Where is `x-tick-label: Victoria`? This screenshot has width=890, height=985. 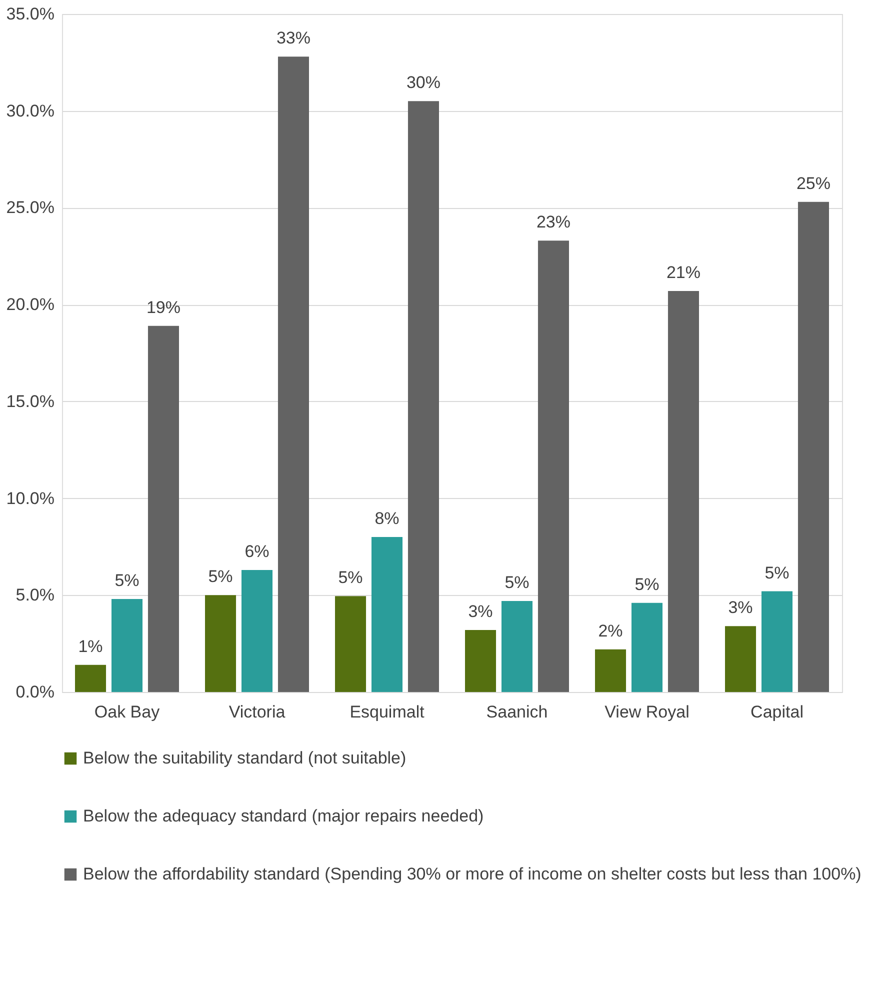
x-tick-label: Victoria is located at coordinates (257, 712).